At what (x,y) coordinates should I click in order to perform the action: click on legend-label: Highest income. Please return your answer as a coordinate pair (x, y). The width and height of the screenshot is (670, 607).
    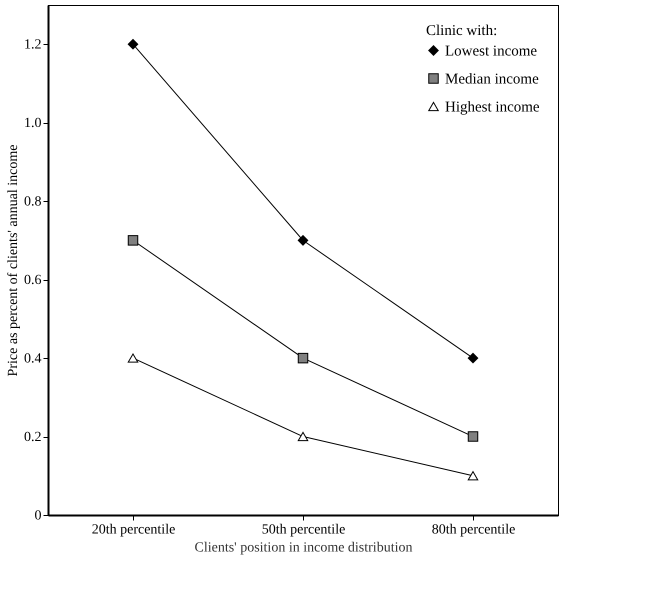
    Looking at the image, I should click on (492, 108).